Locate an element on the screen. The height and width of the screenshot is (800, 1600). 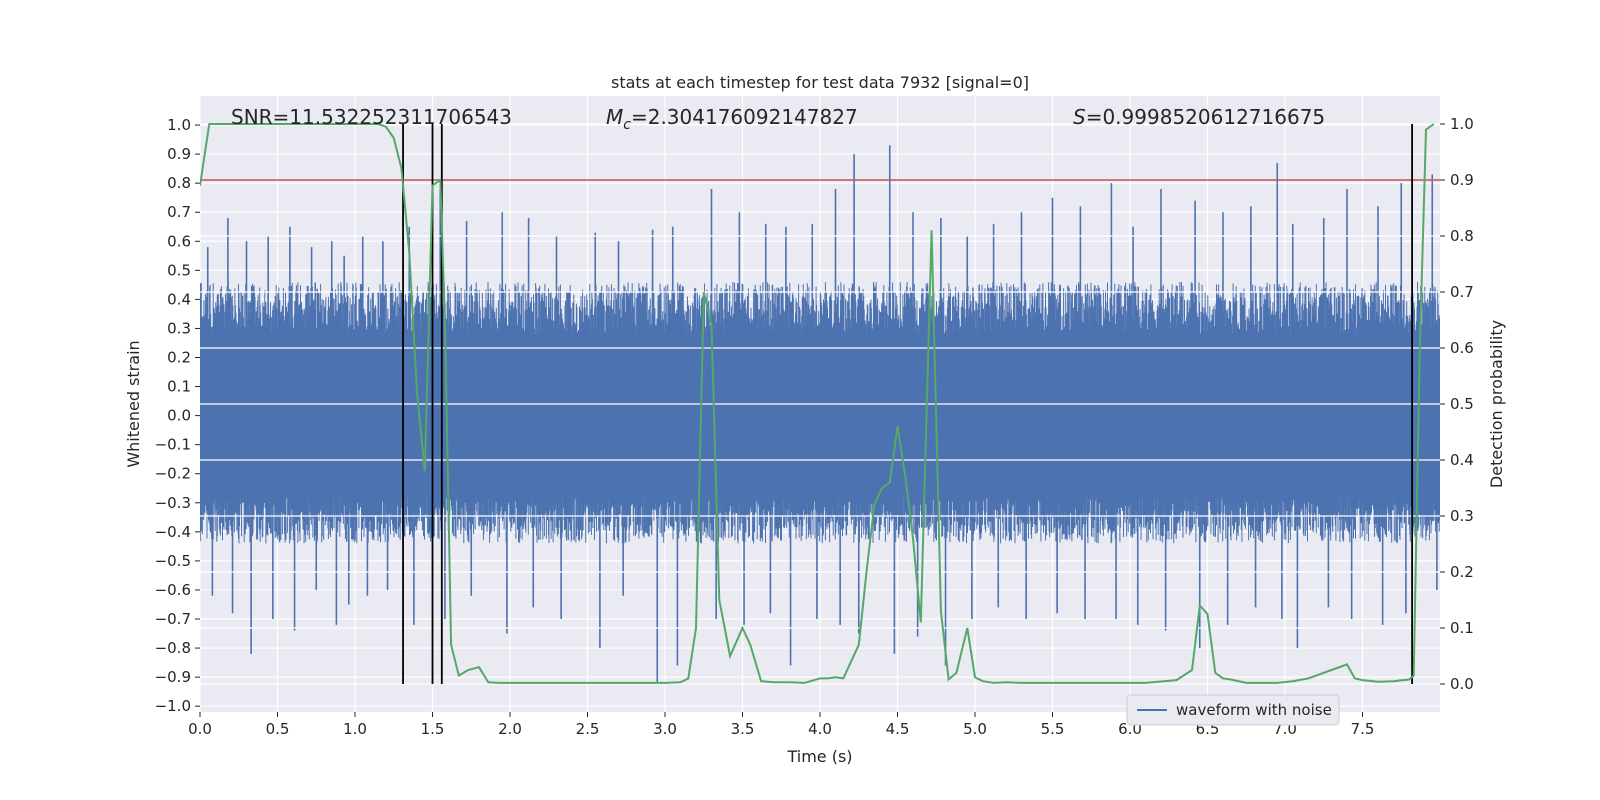
y2-tick-label: 0.2 is located at coordinates (1462, 572).